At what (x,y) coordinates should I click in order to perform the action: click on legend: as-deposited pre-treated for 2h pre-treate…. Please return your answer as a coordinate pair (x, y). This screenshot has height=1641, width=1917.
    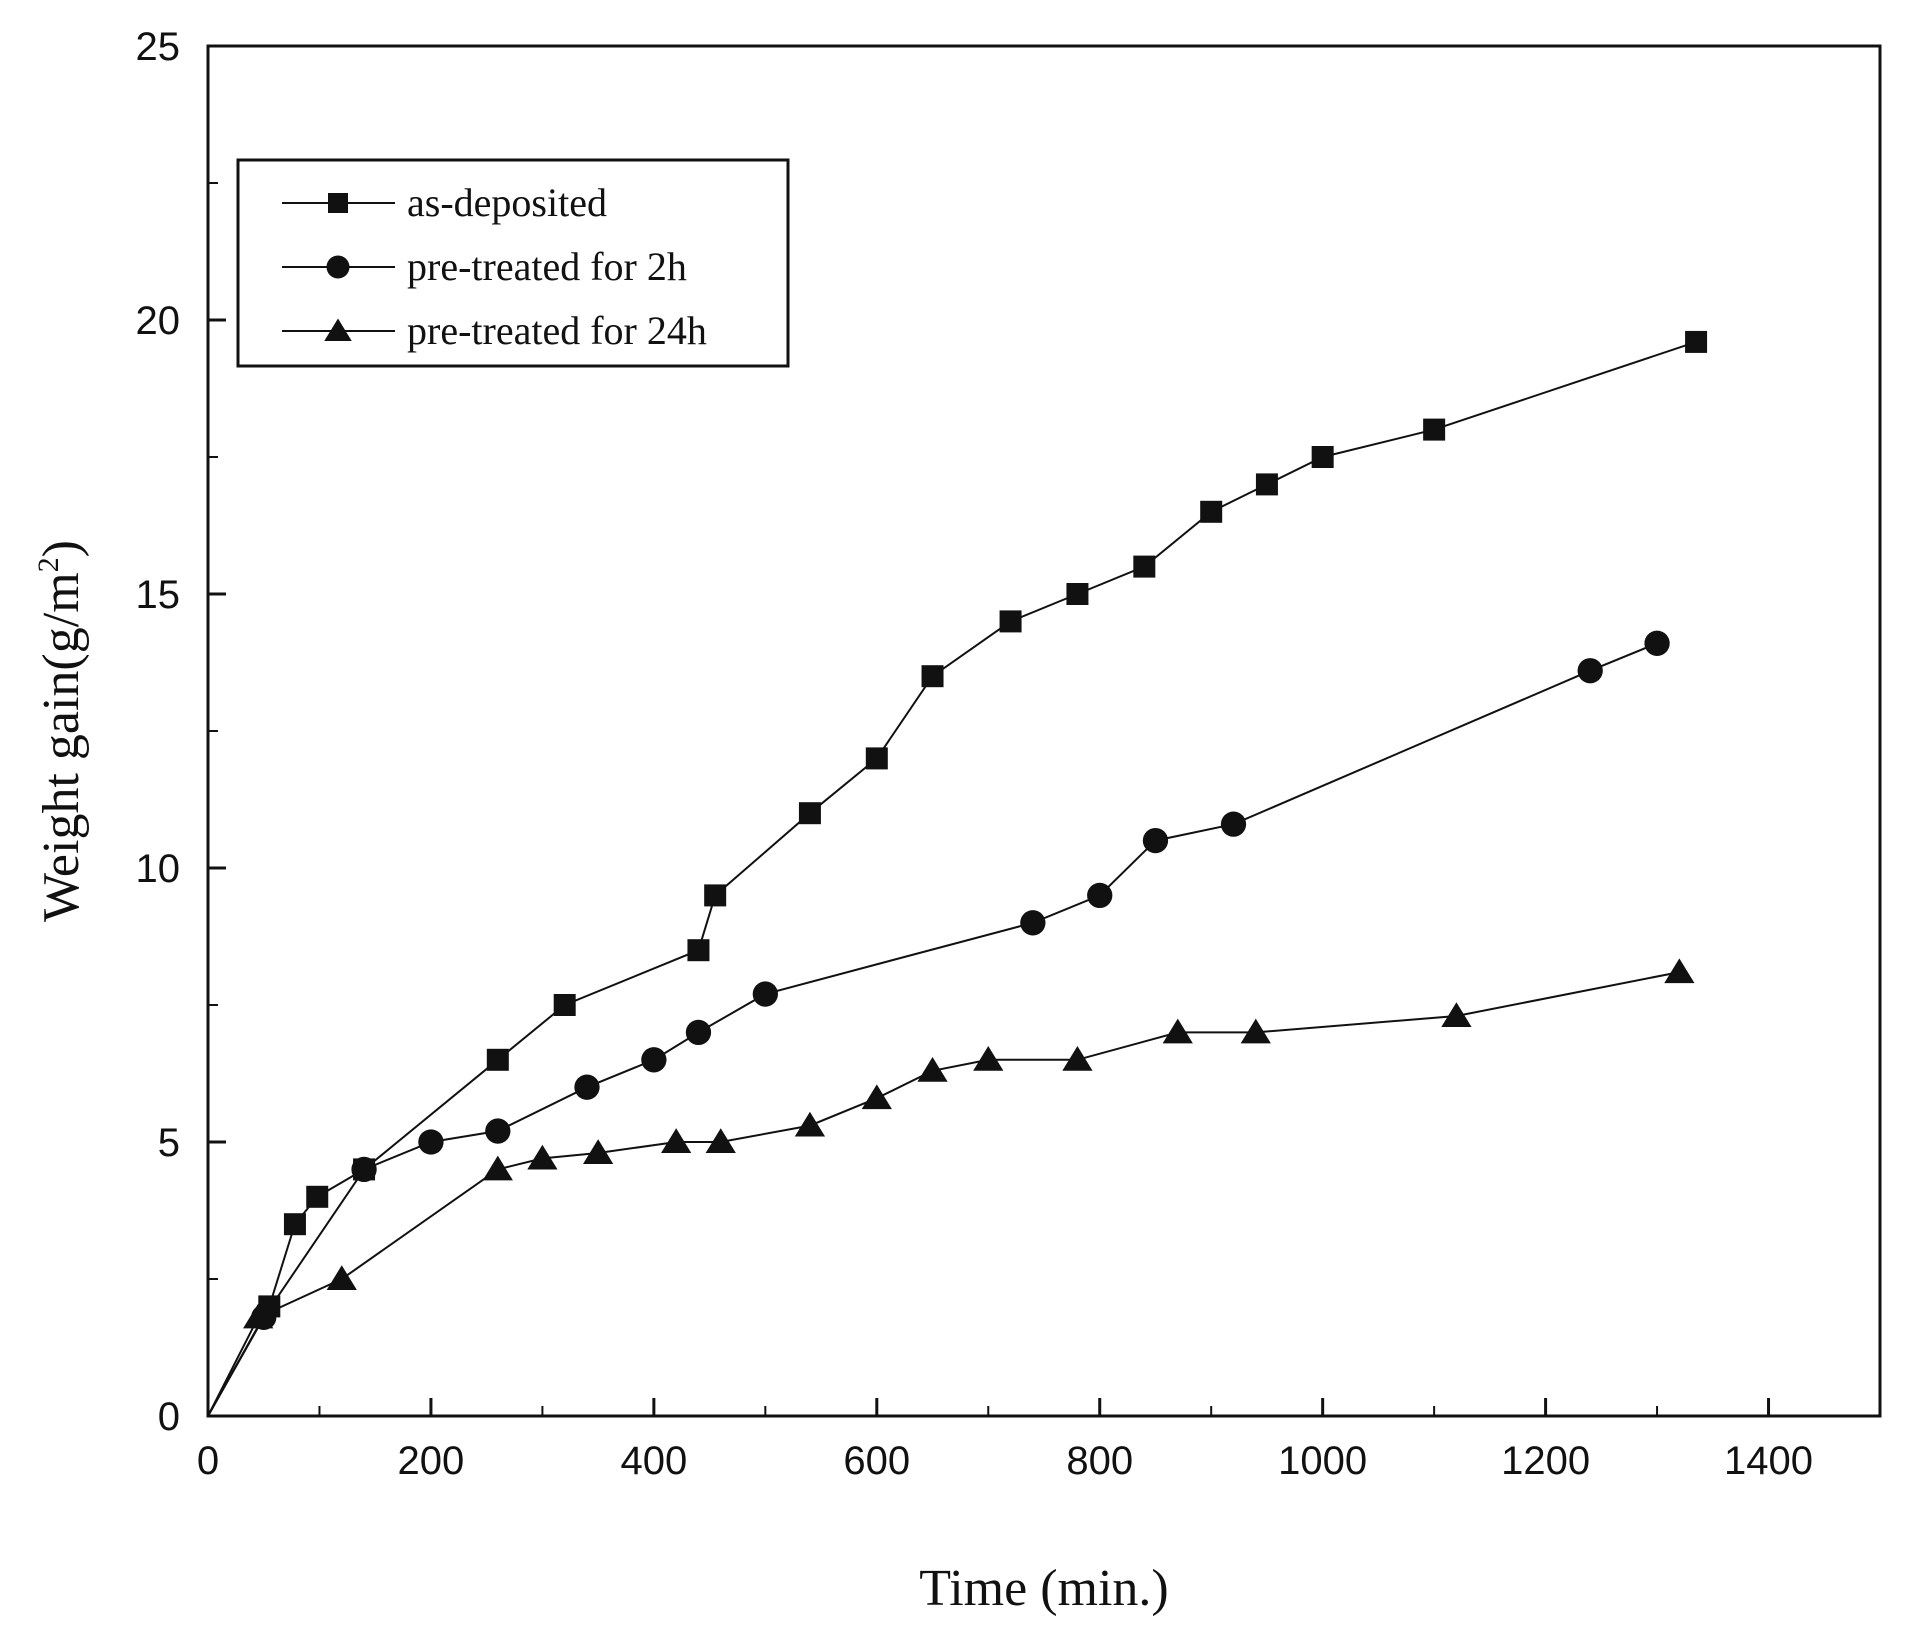
    Looking at the image, I should click on (513, 263).